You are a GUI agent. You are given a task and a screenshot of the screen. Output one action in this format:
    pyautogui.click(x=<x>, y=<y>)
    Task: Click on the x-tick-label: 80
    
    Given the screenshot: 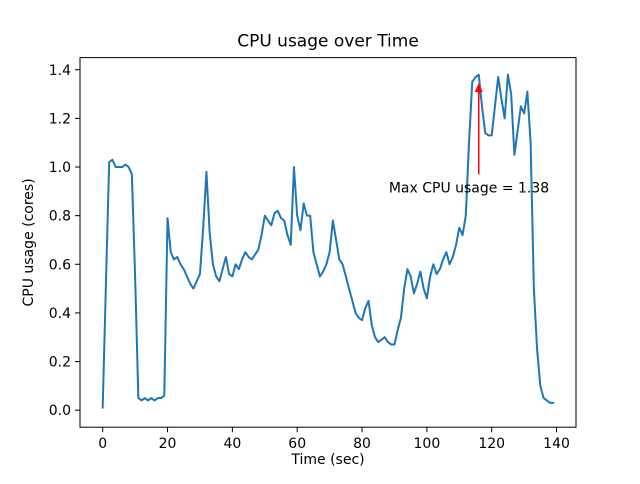 What is the action you would take?
    pyautogui.click(x=362, y=444)
    